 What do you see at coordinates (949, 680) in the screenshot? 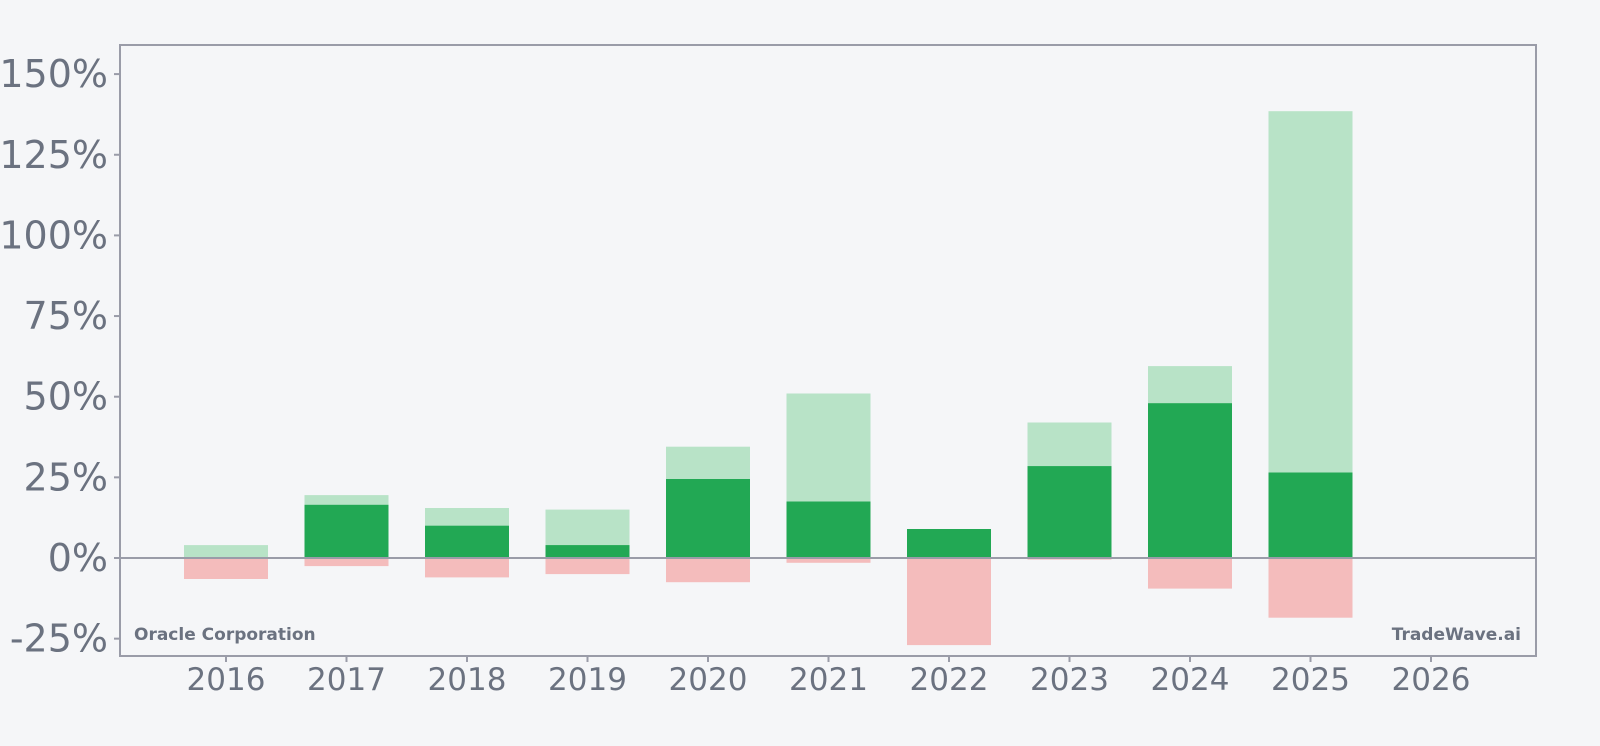
I see `x-tick-label: 2022` at bounding box center [949, 680].